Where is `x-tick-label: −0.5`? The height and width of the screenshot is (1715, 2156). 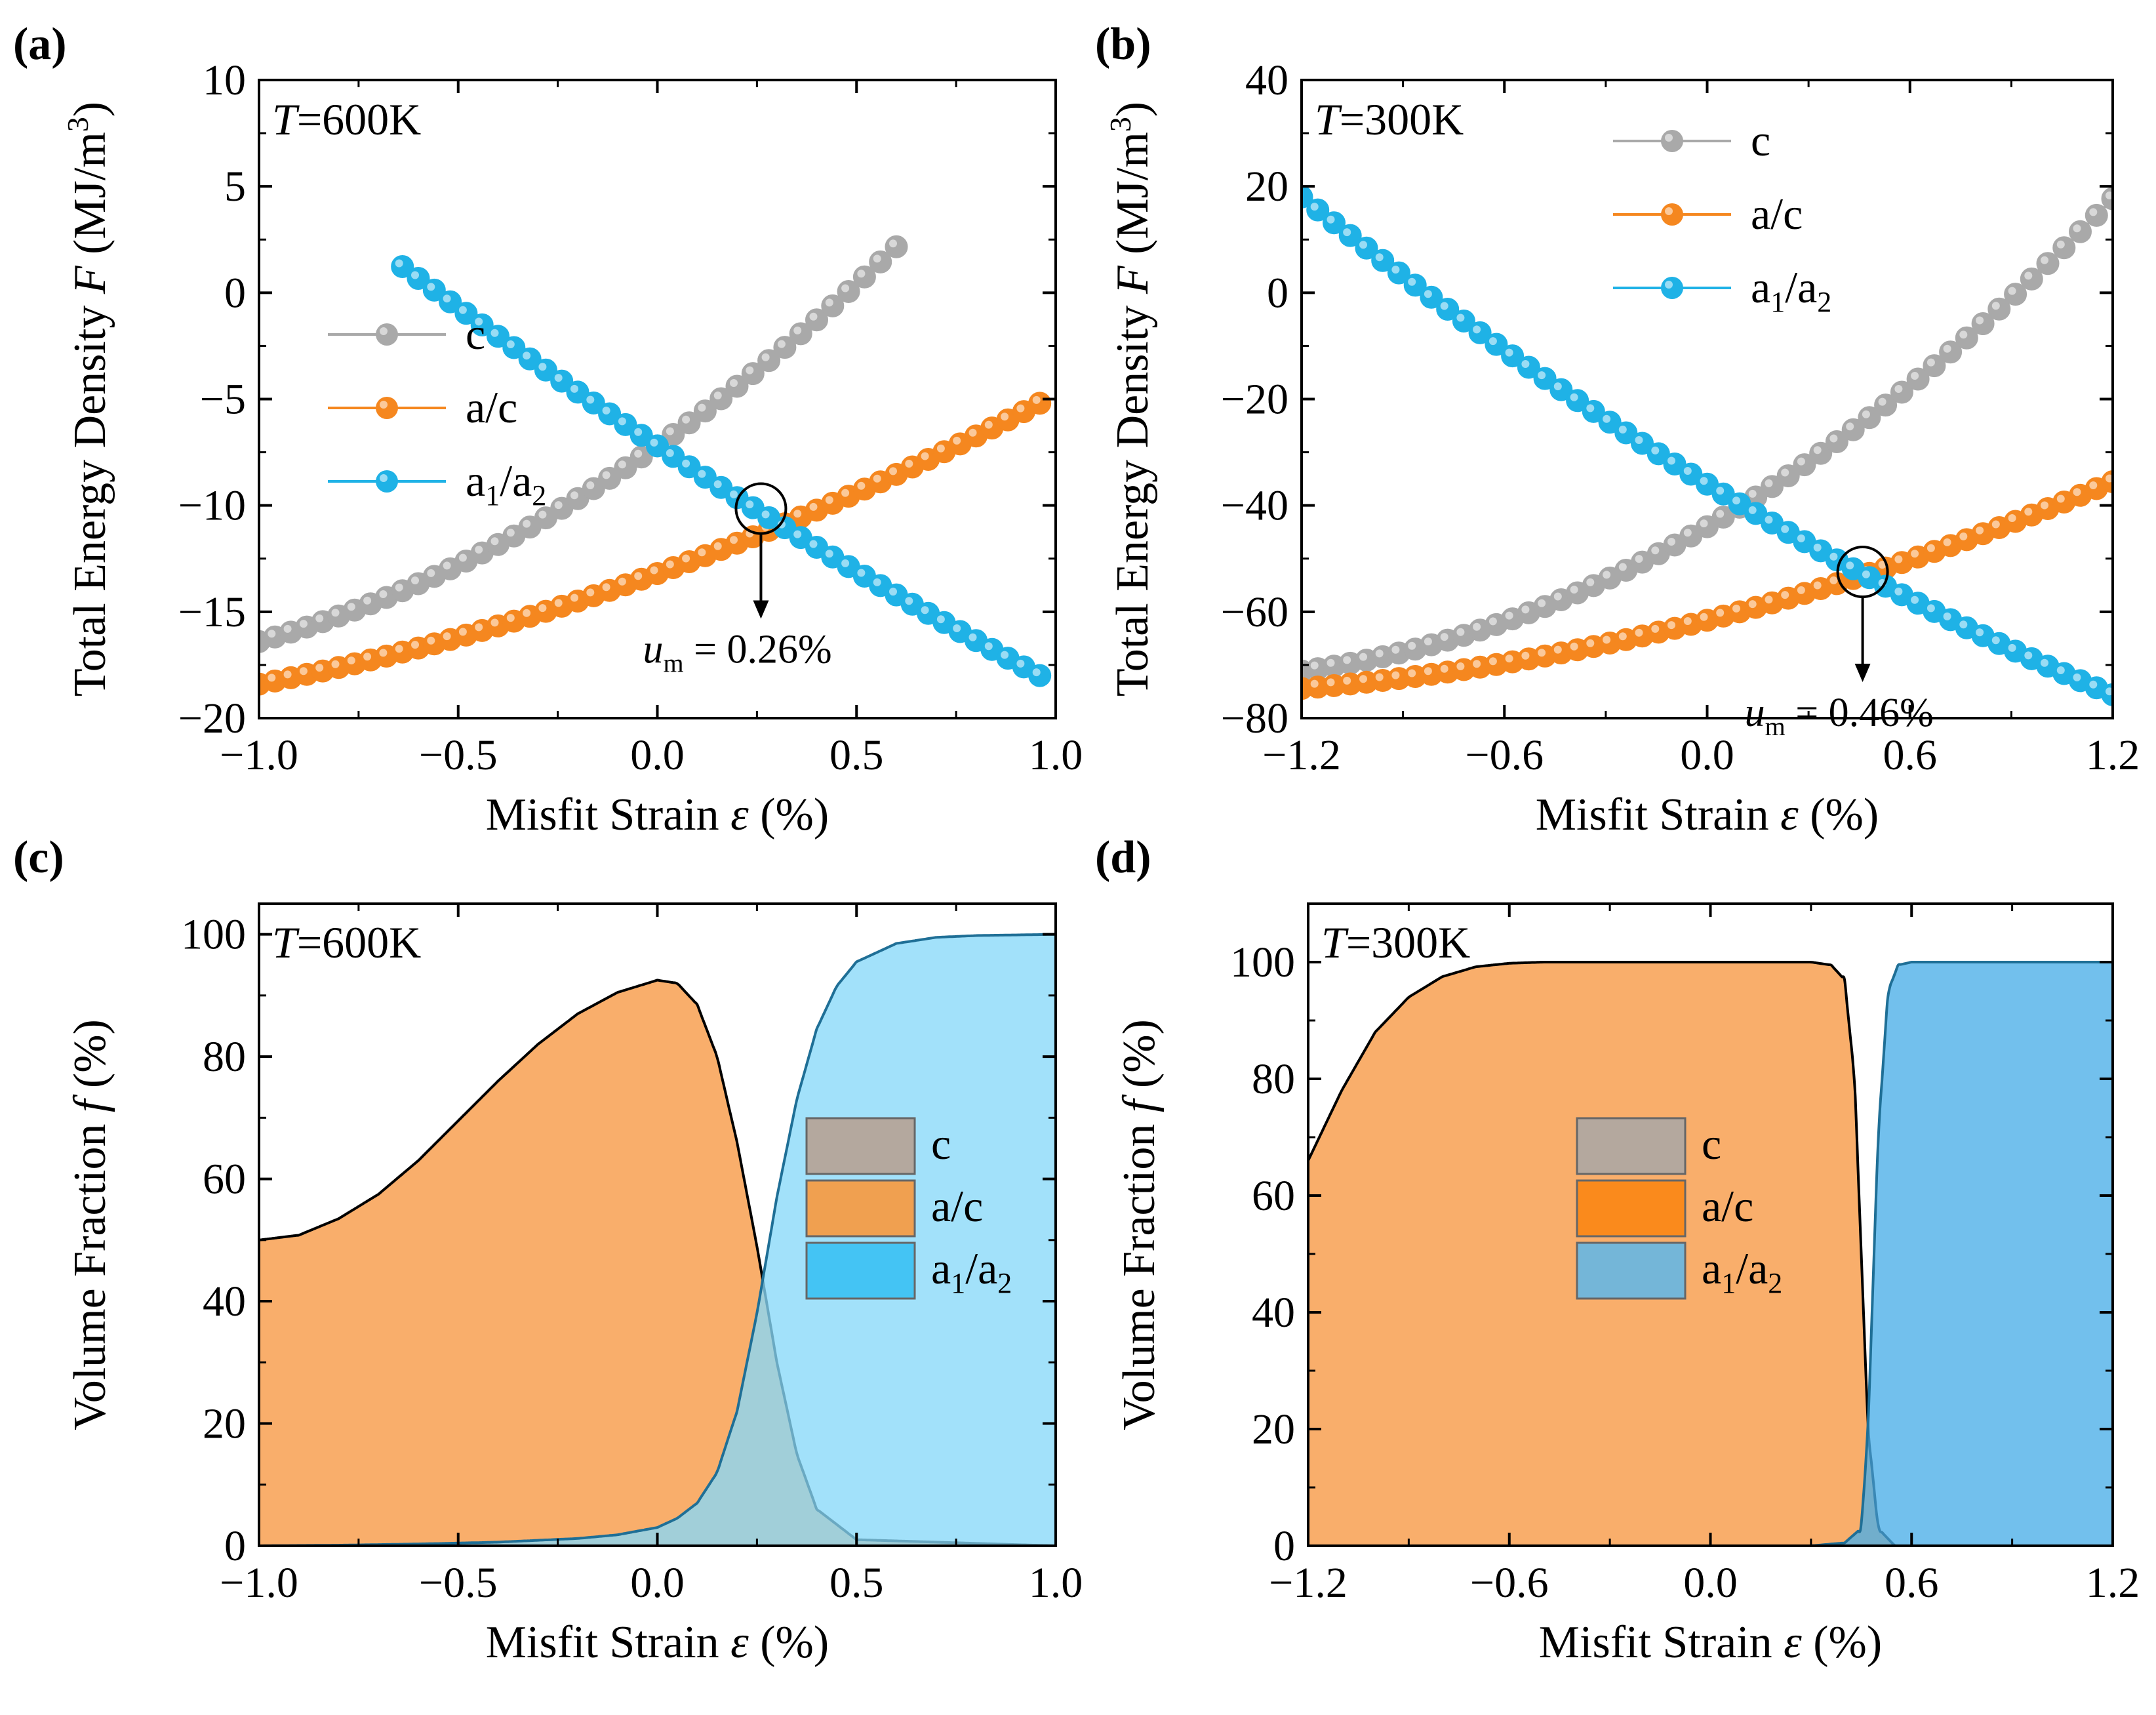
x-tick-label: −0.5 is located at coordinates (458, 1583).